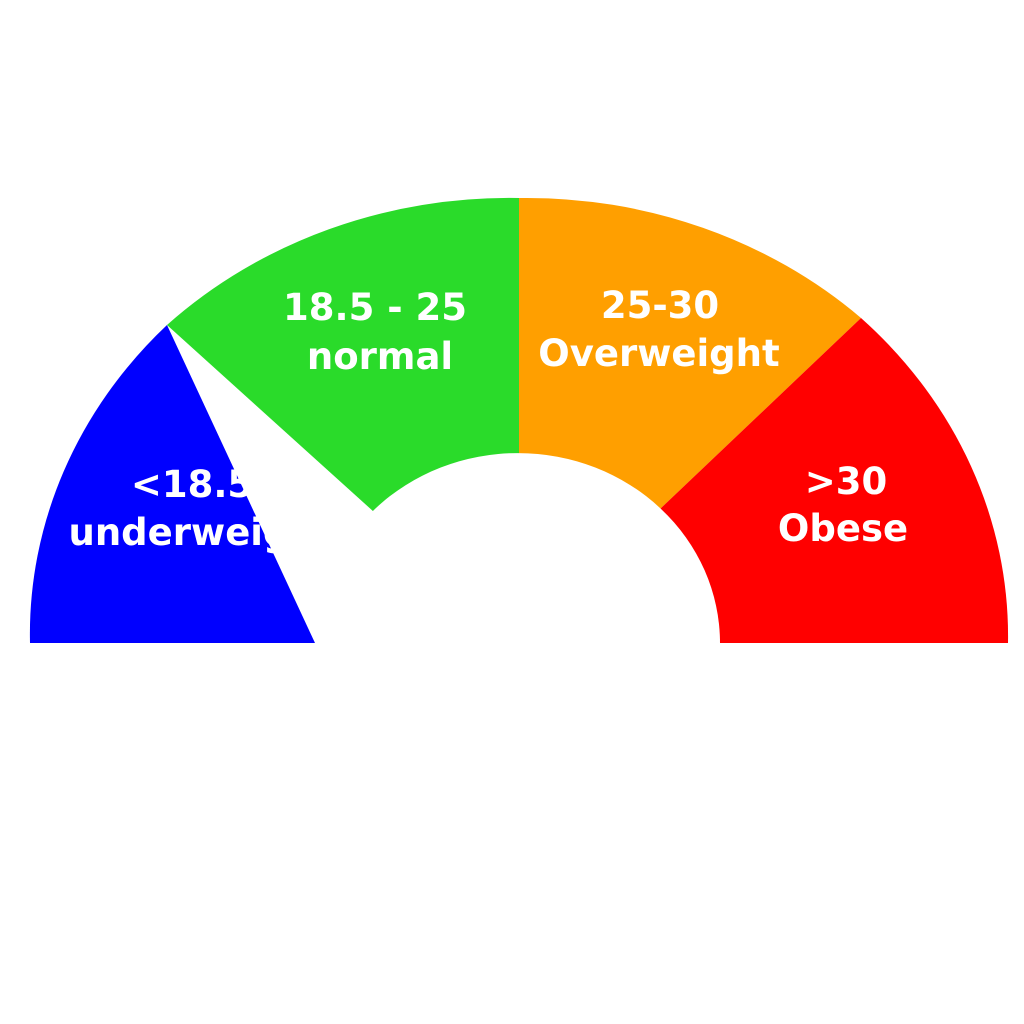 The image size is (1024, 1024). I want to click on label-normal-name: normal, so click(380, 356).